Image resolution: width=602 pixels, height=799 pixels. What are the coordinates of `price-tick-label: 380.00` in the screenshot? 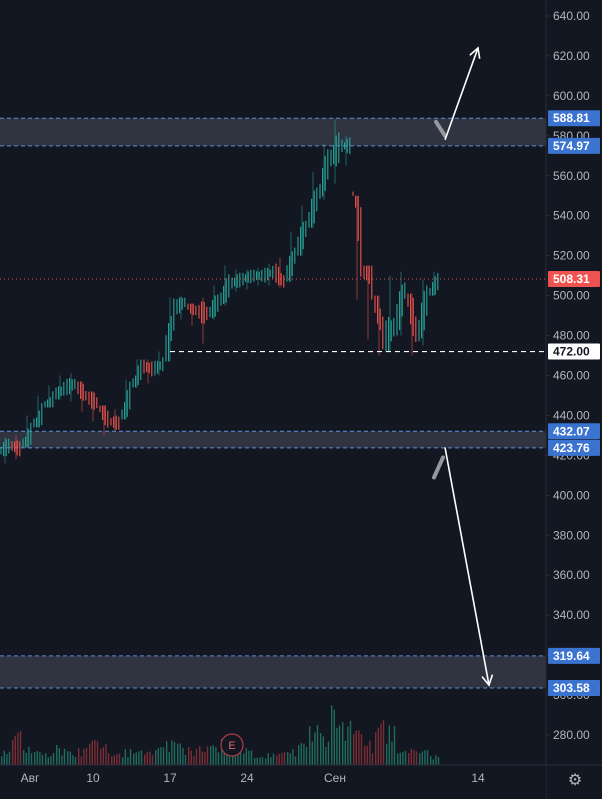 It's located at (571, 535).